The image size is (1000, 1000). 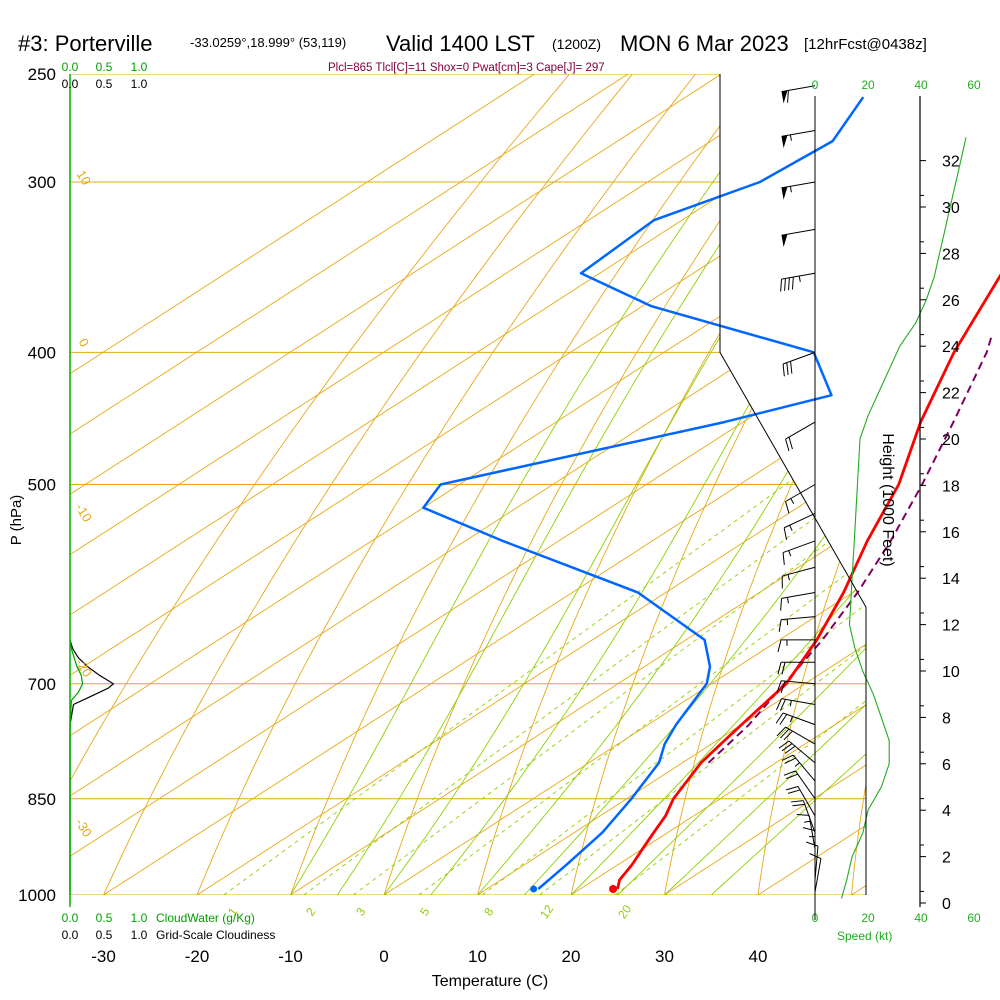 I want to click on cloud-scale-top-black: 0.5, so click(x=104, y=84).